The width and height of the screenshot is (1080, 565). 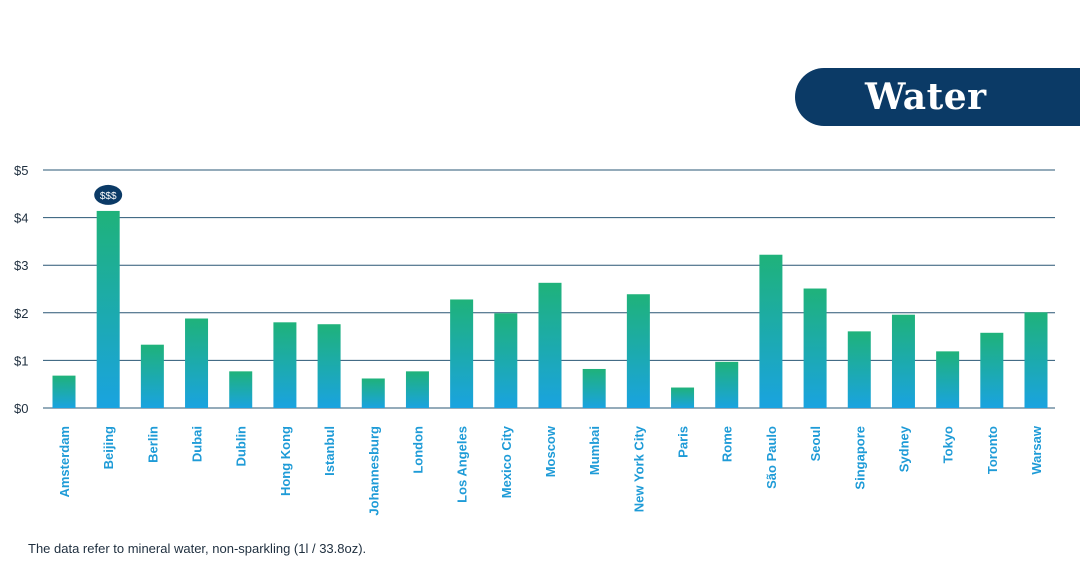 What do you see at coordinates (197, 444) in the screenshot?
I see `x-tick-label: Dubai` at bounding box center [197, 444].